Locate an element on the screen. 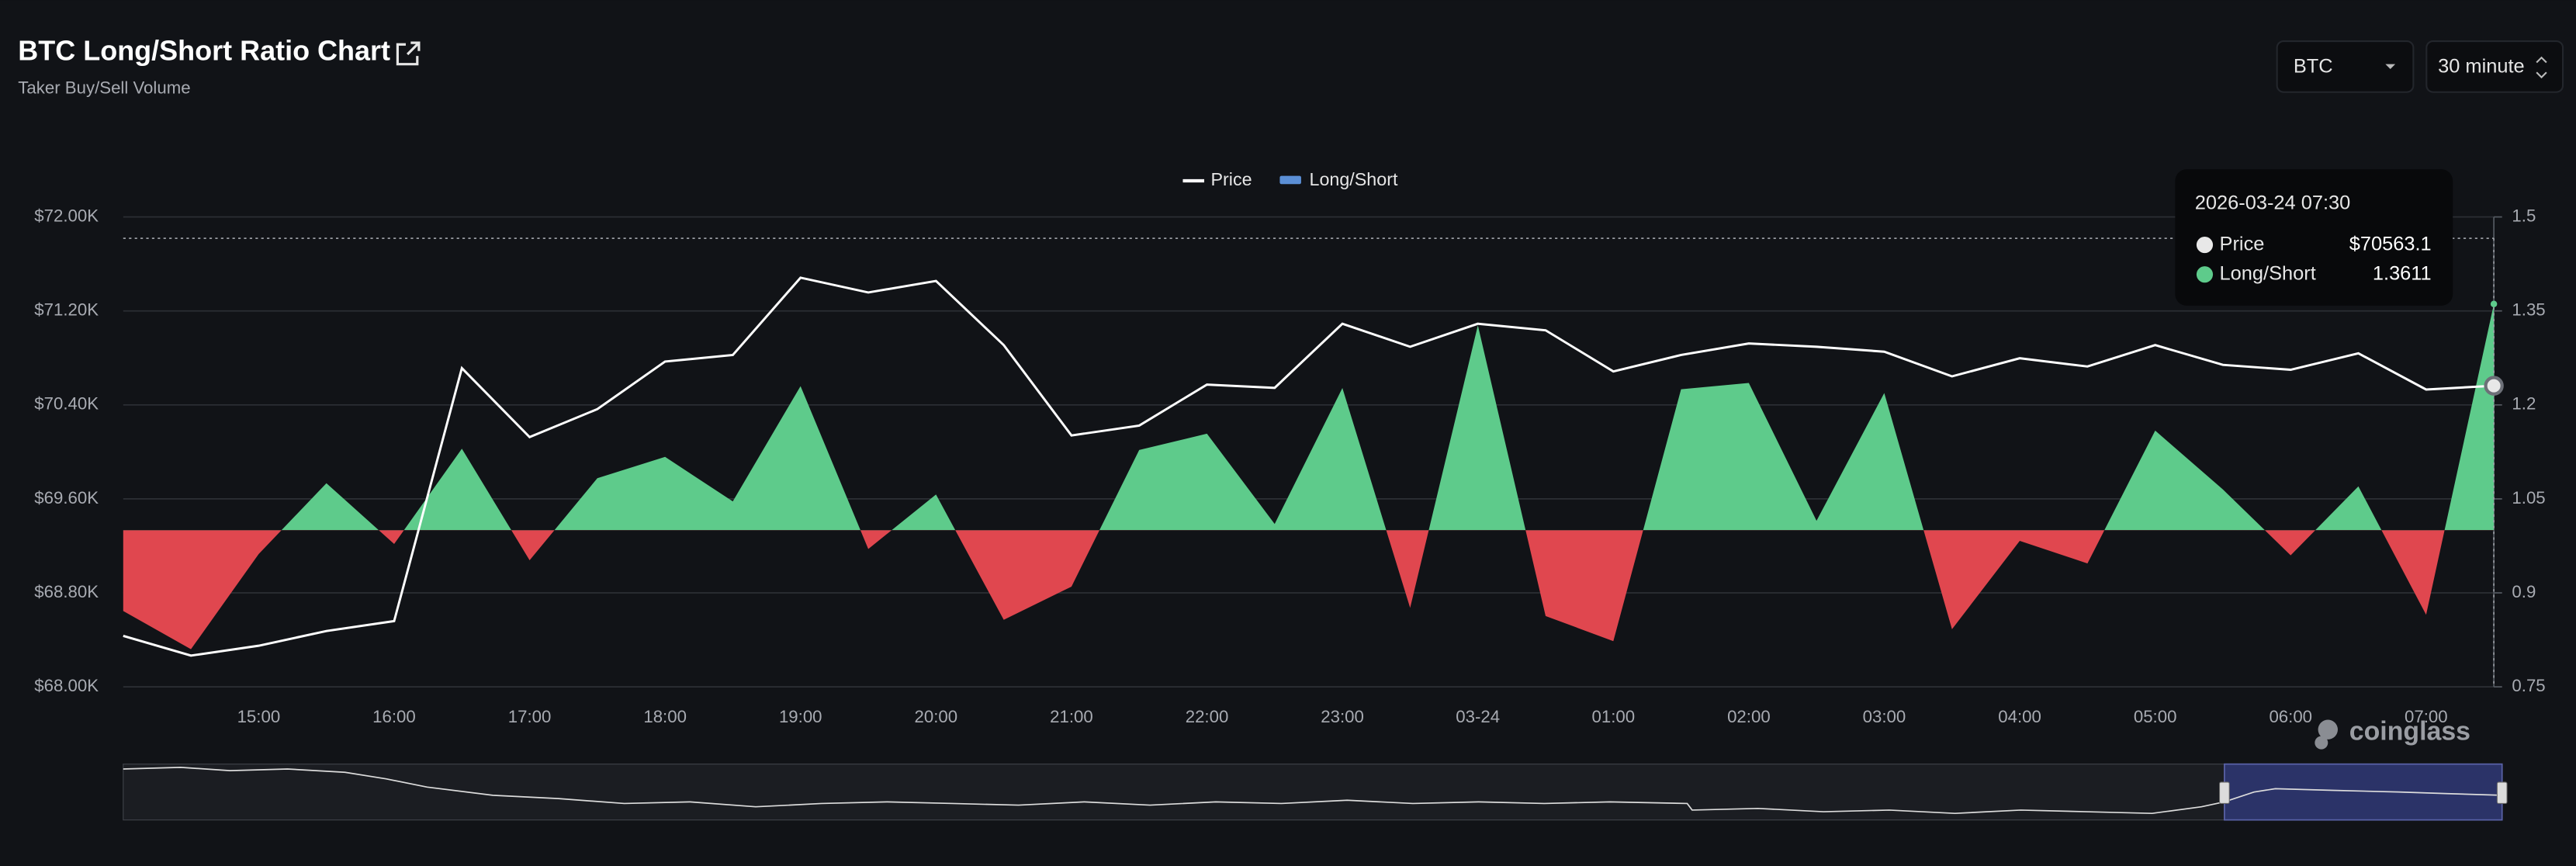  external-link-icon is located at coordinates (408, 54).